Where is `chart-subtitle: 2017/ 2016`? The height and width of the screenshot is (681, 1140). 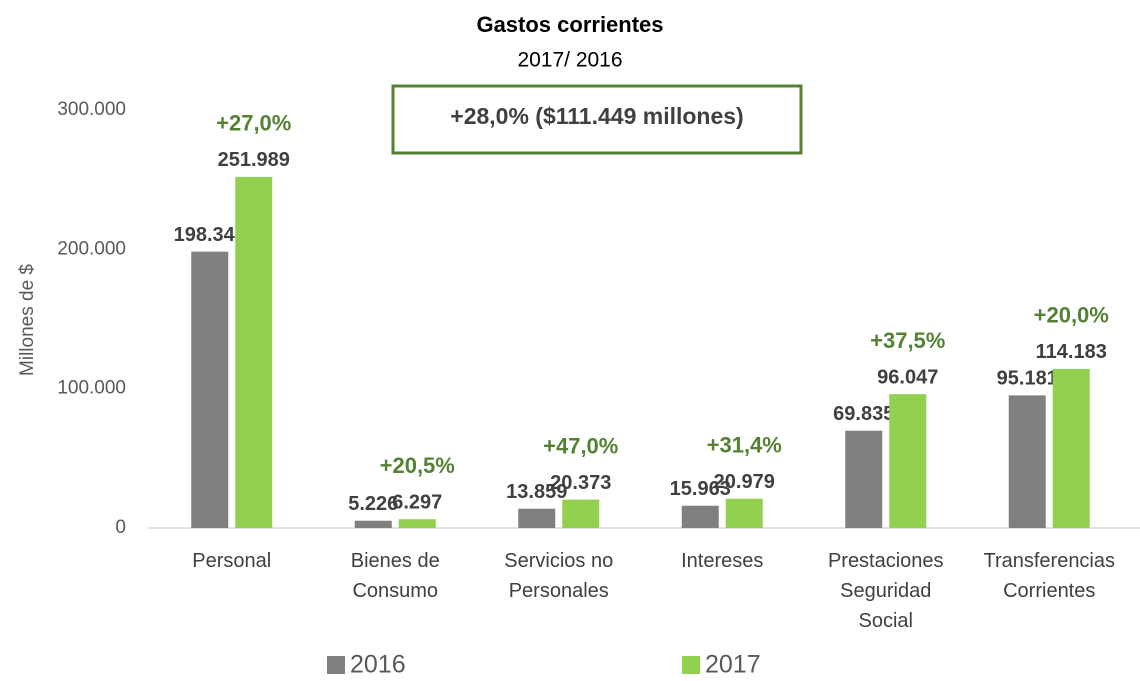 chart-subtitle: 2017/ 2016 is located at coordinates (569, 60).